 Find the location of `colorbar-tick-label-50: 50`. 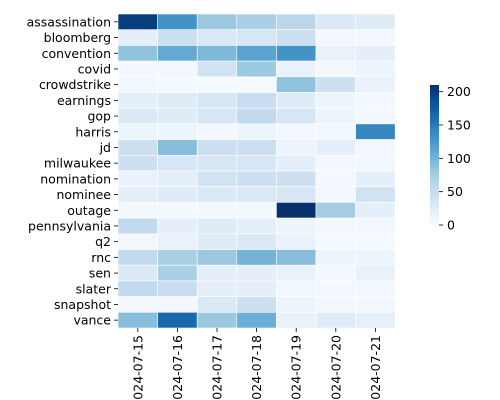

colorbar-tick-label-50: 50 is located at coordinates (455, 191).